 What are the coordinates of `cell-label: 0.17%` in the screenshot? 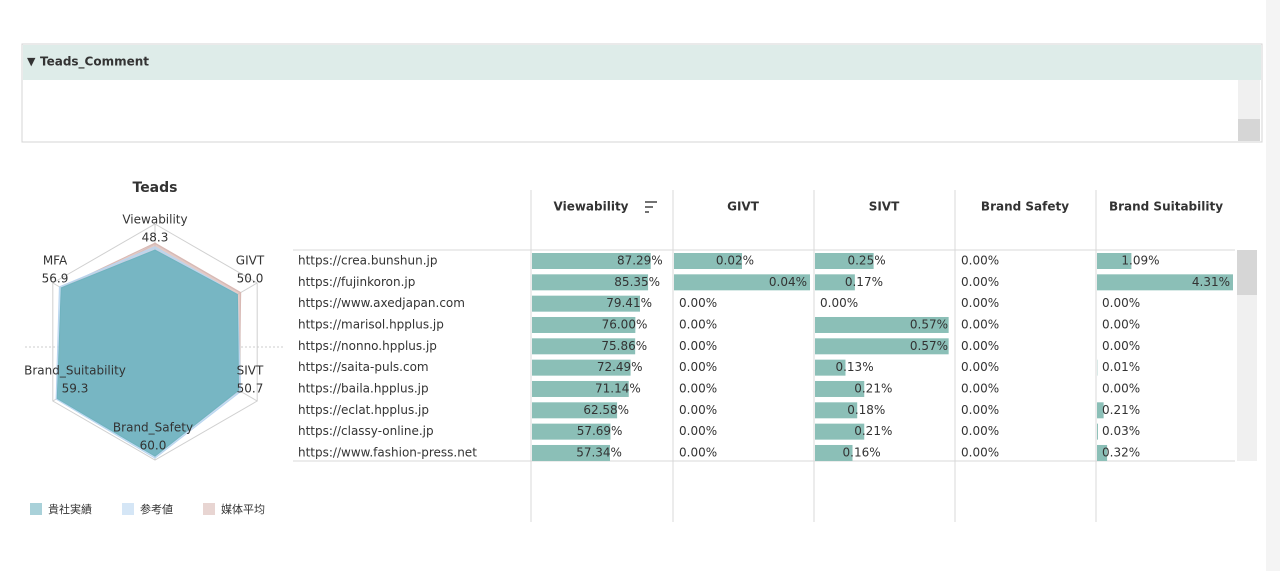 It's located at (864, 282).